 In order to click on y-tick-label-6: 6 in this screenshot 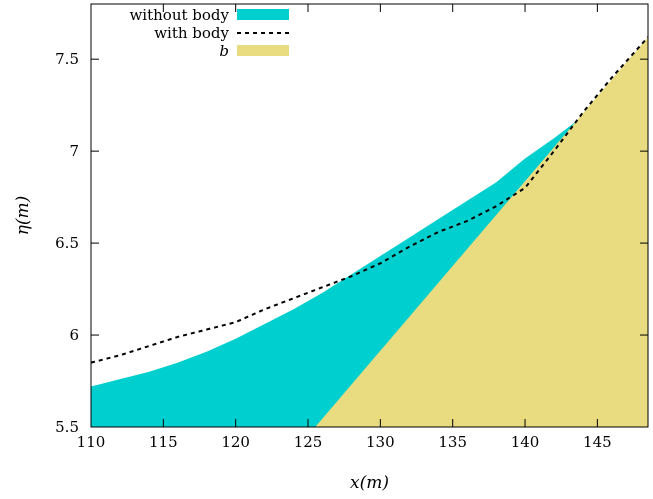, I will do `click(74, 335)`.